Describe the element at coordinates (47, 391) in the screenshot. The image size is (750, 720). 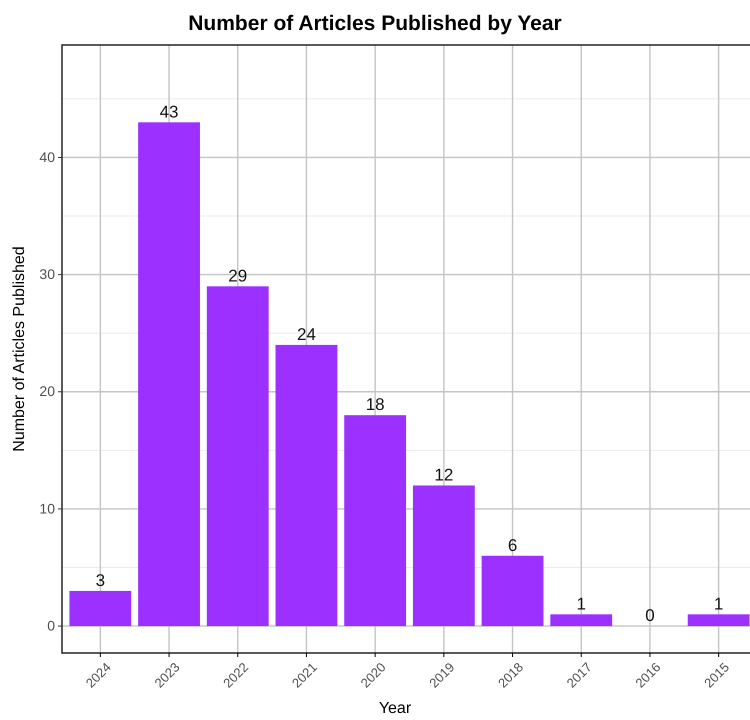
I see `y-tick-label: 20` at that location.